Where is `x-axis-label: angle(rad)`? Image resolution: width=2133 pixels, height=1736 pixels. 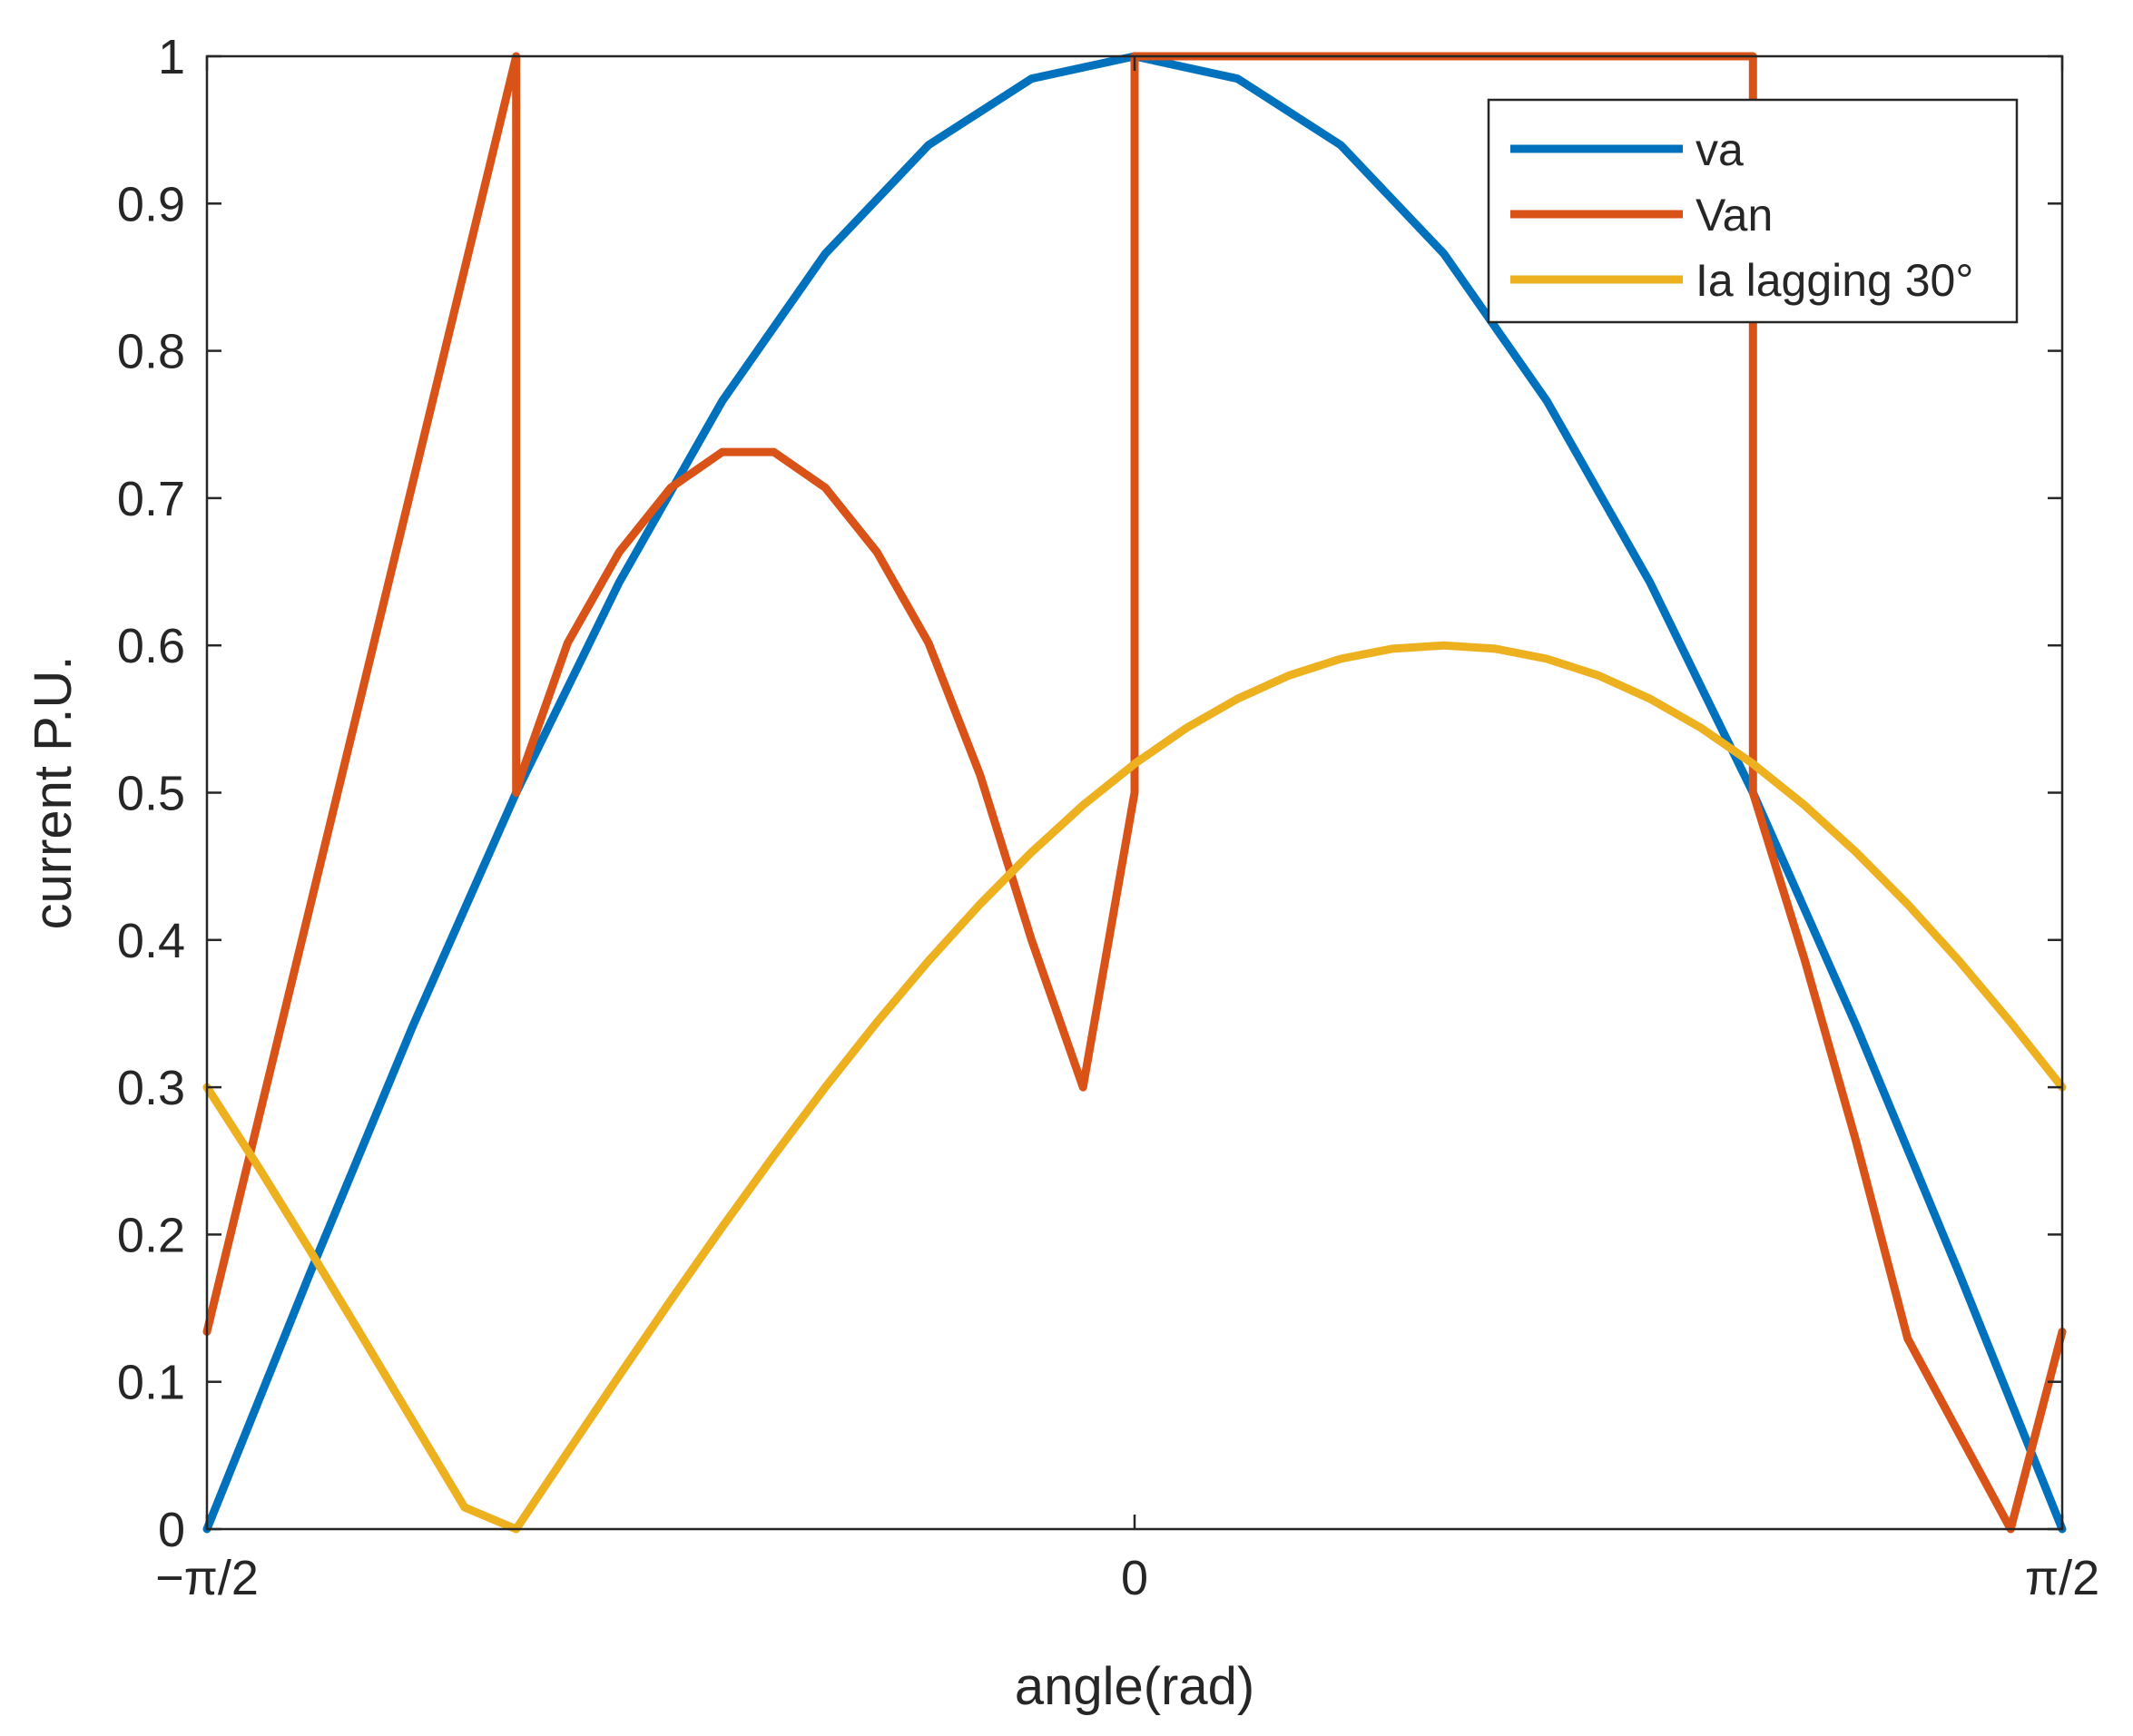
x-axis-label: angle(rad) is located at coordinates (1134, 1687).